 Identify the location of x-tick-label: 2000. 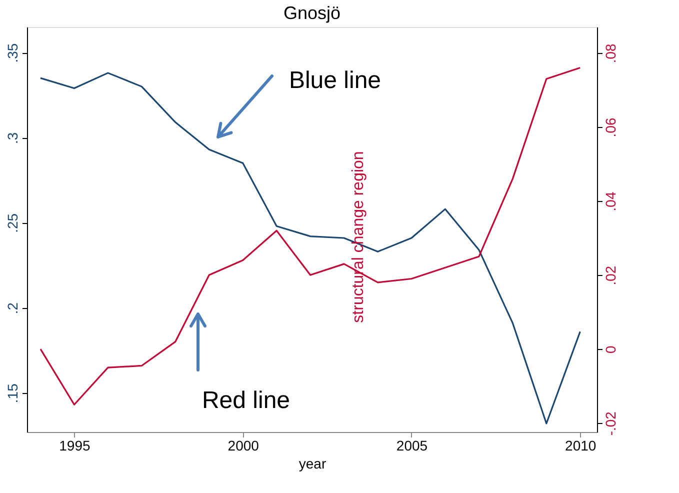
(244, 446).